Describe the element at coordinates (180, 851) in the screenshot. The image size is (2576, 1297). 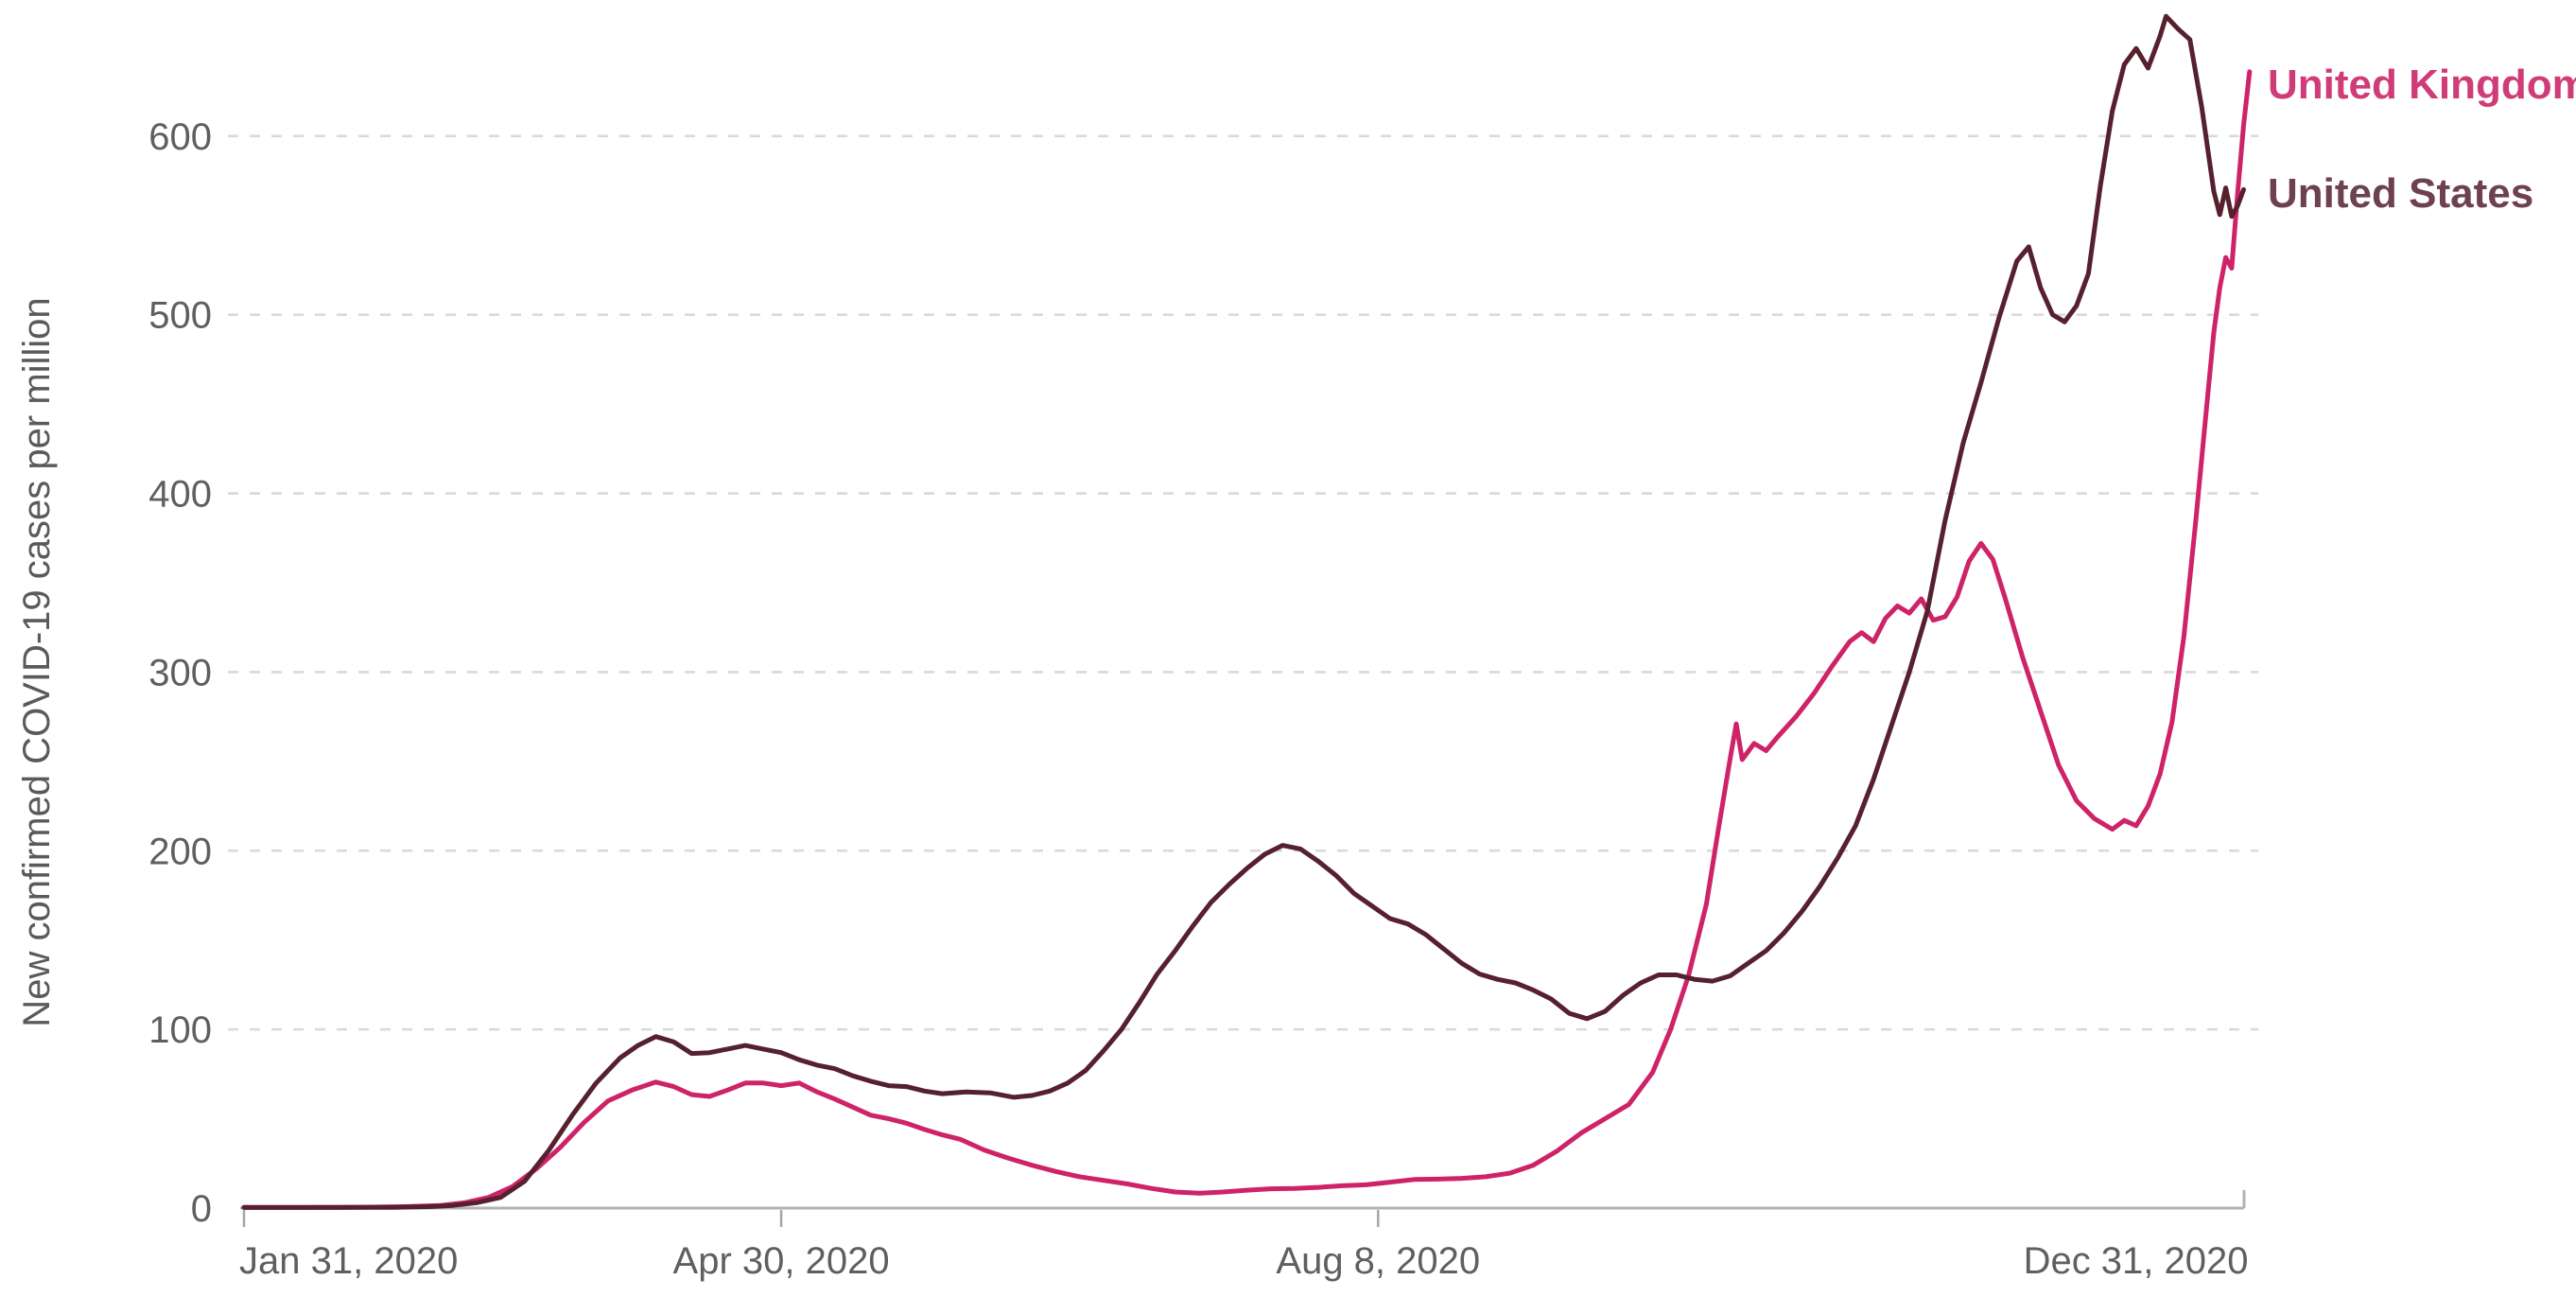
I see `y-tick-label: 200` at that location.